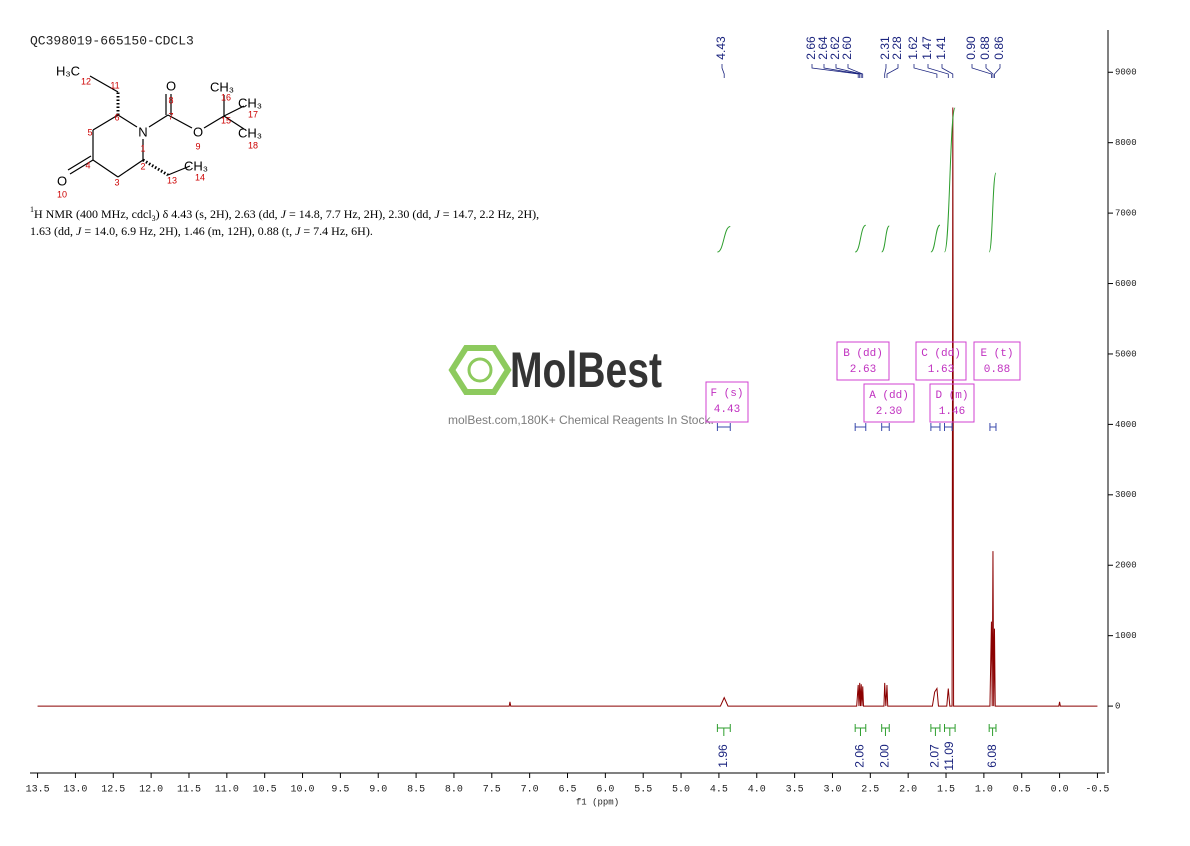 The image size is (1190, 846). I want to click on peak-label: 1.47, so click(927, 48).